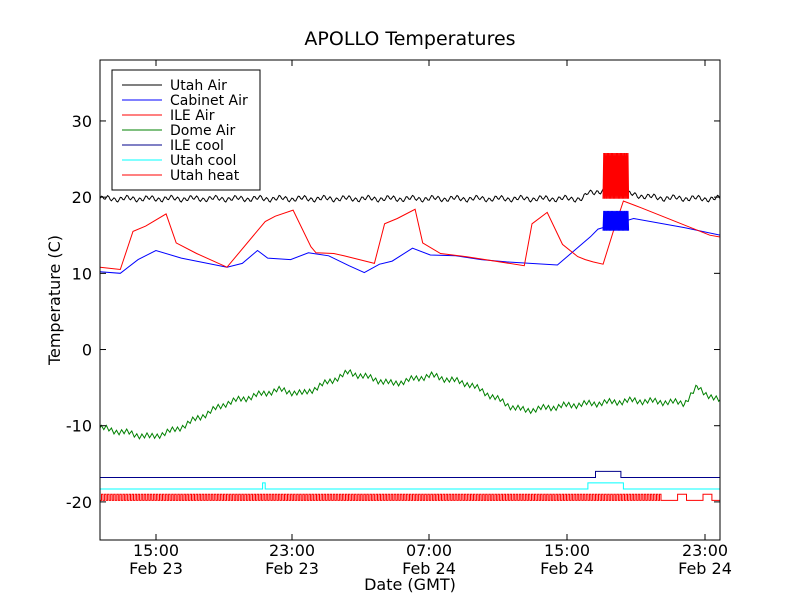 The height and width of the screenshot is (605, 800). What do you see at coordinates (79, 502) in the screenshot?
I see `y-tick-label: -20` at bounding box center [79, 502].